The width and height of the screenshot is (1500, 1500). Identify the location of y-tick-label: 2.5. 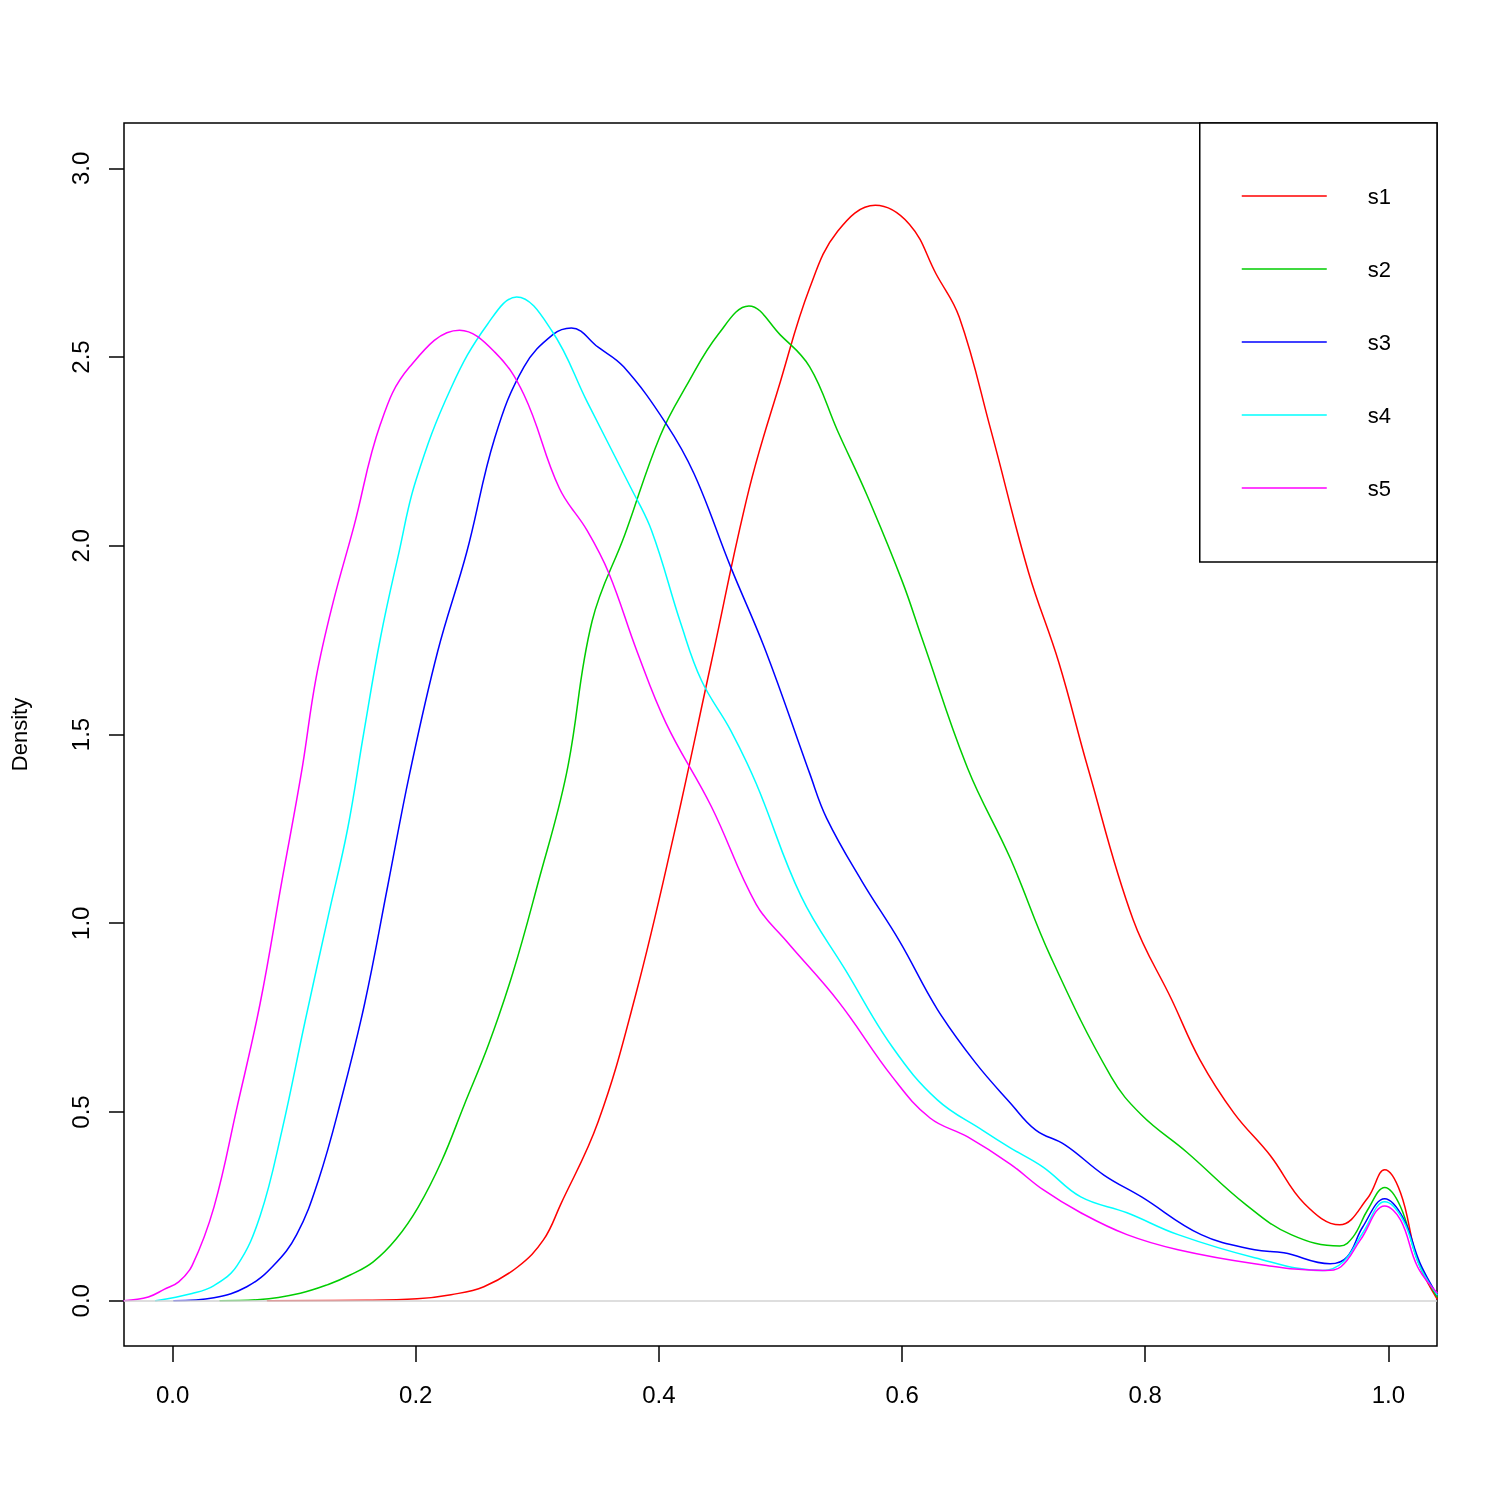
(80, 357).